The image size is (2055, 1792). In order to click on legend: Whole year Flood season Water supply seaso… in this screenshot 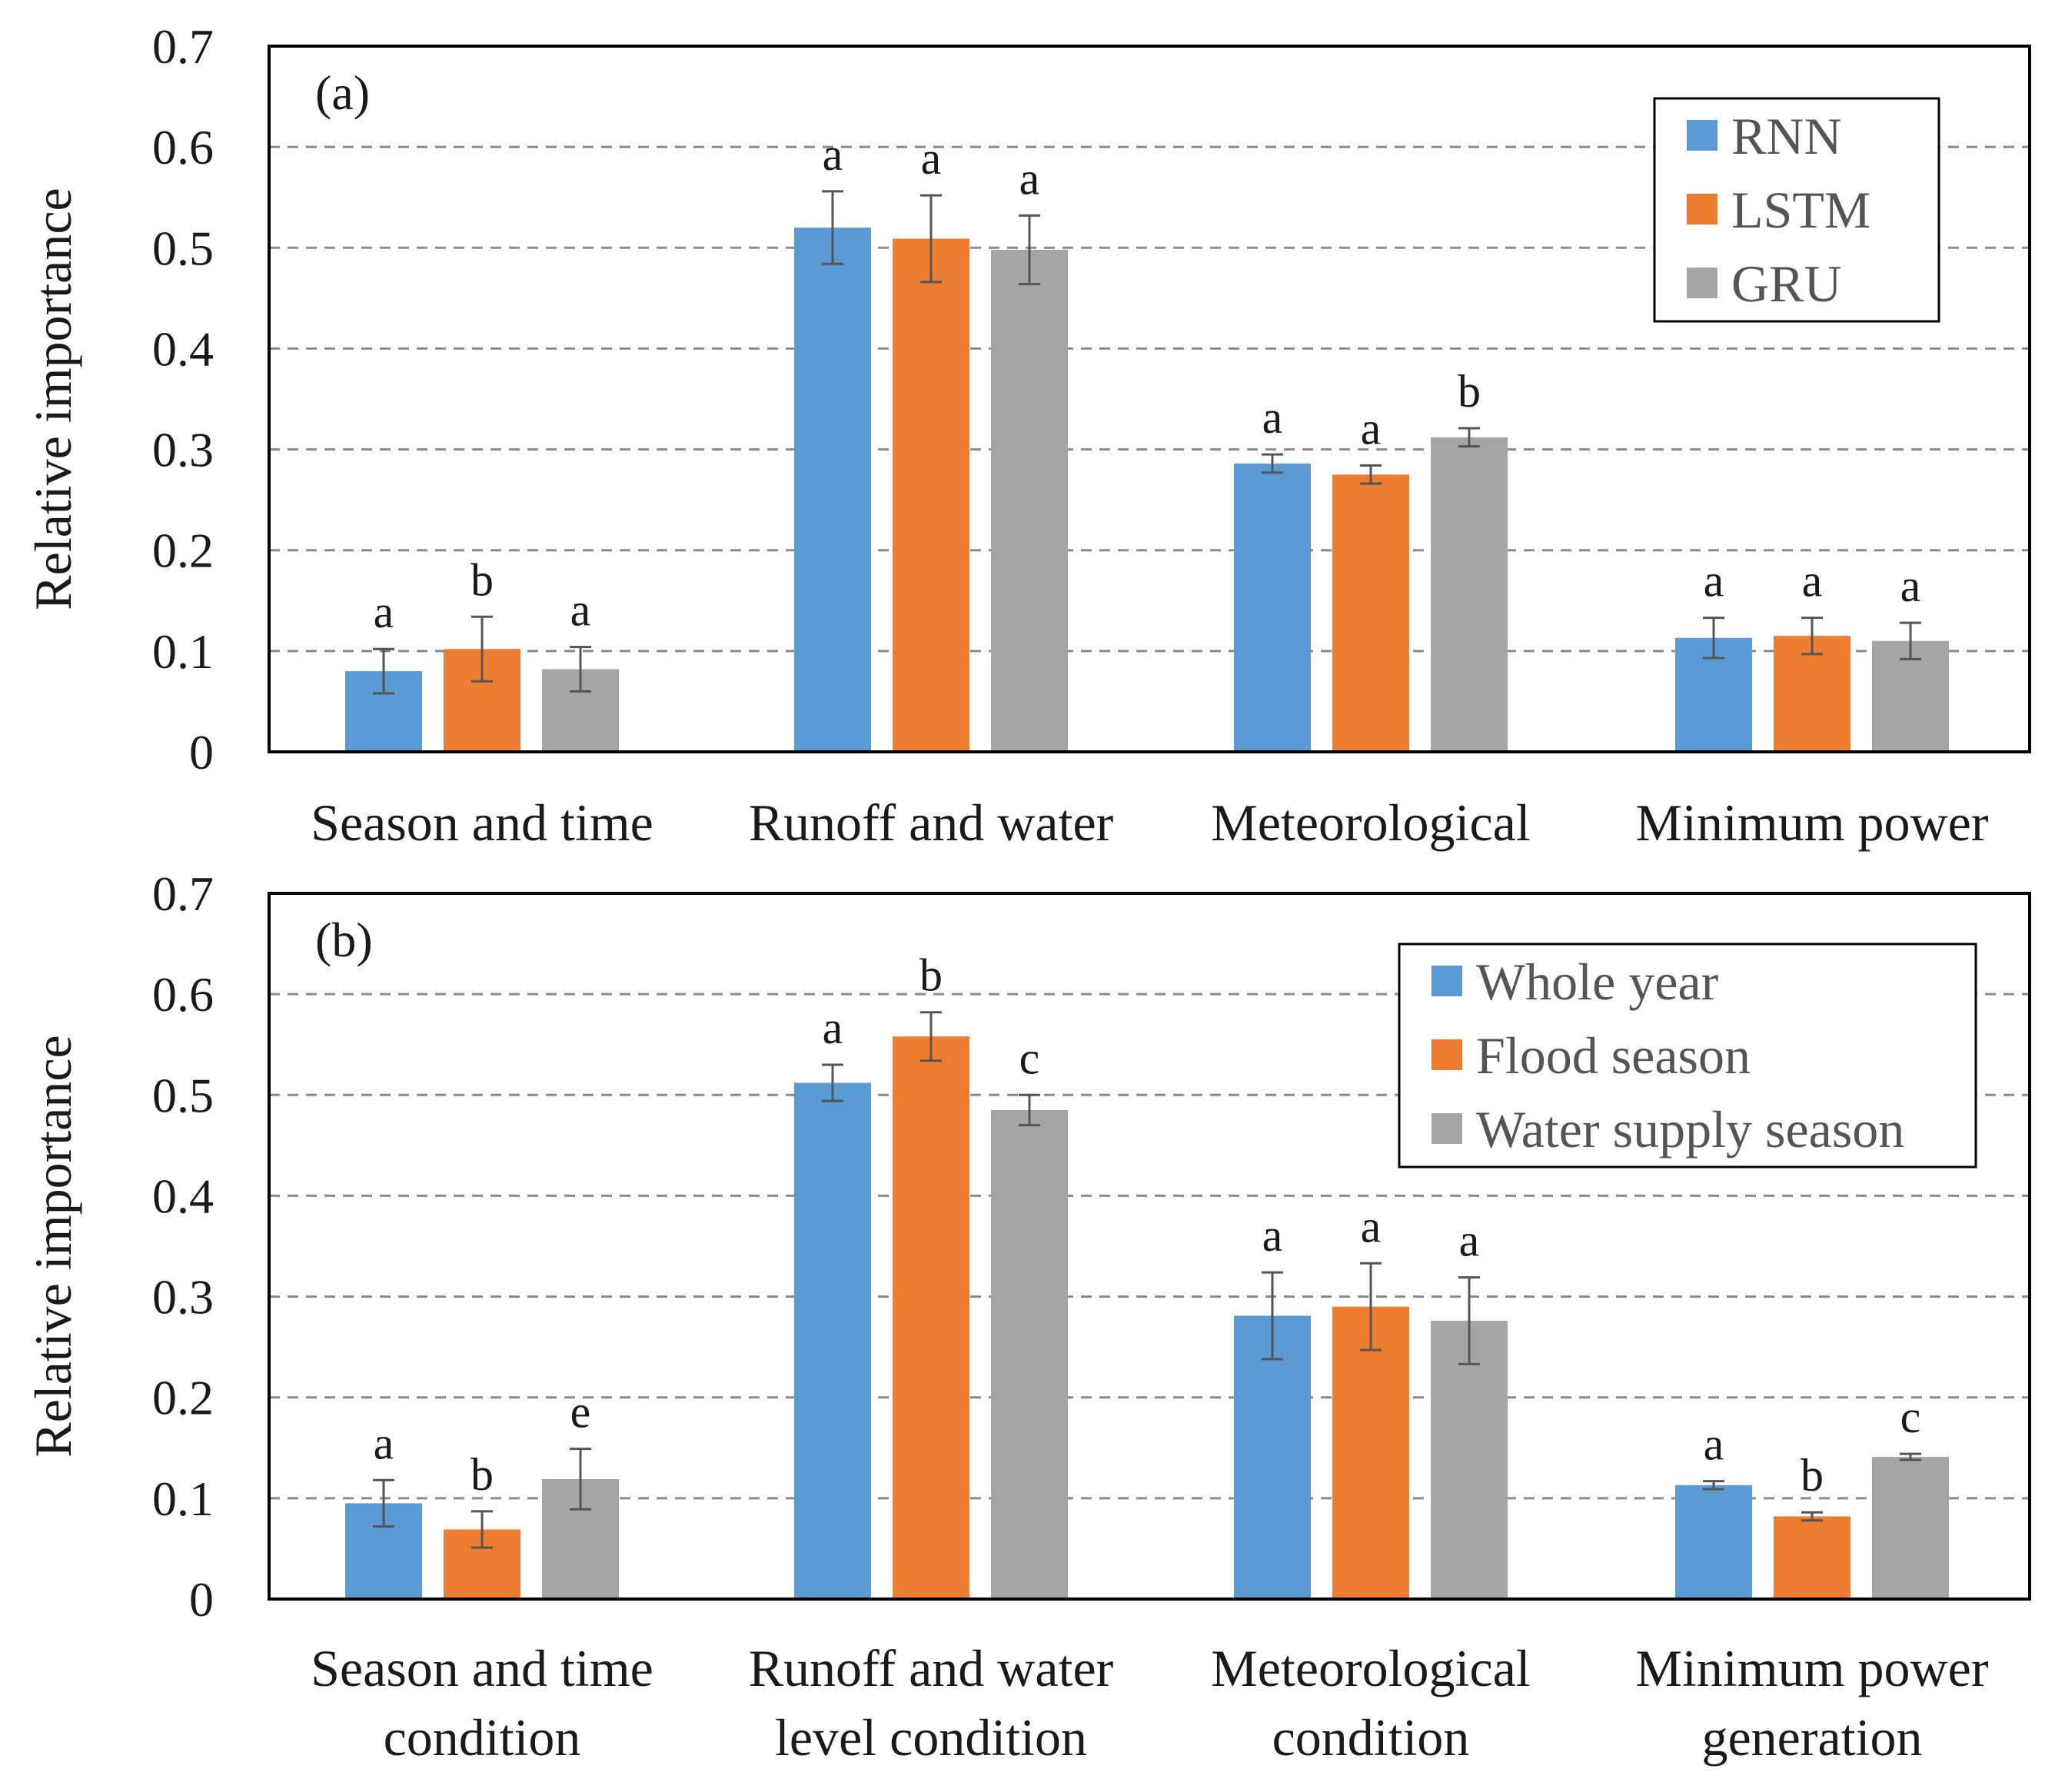, I will do `click(1687, 1056)`.